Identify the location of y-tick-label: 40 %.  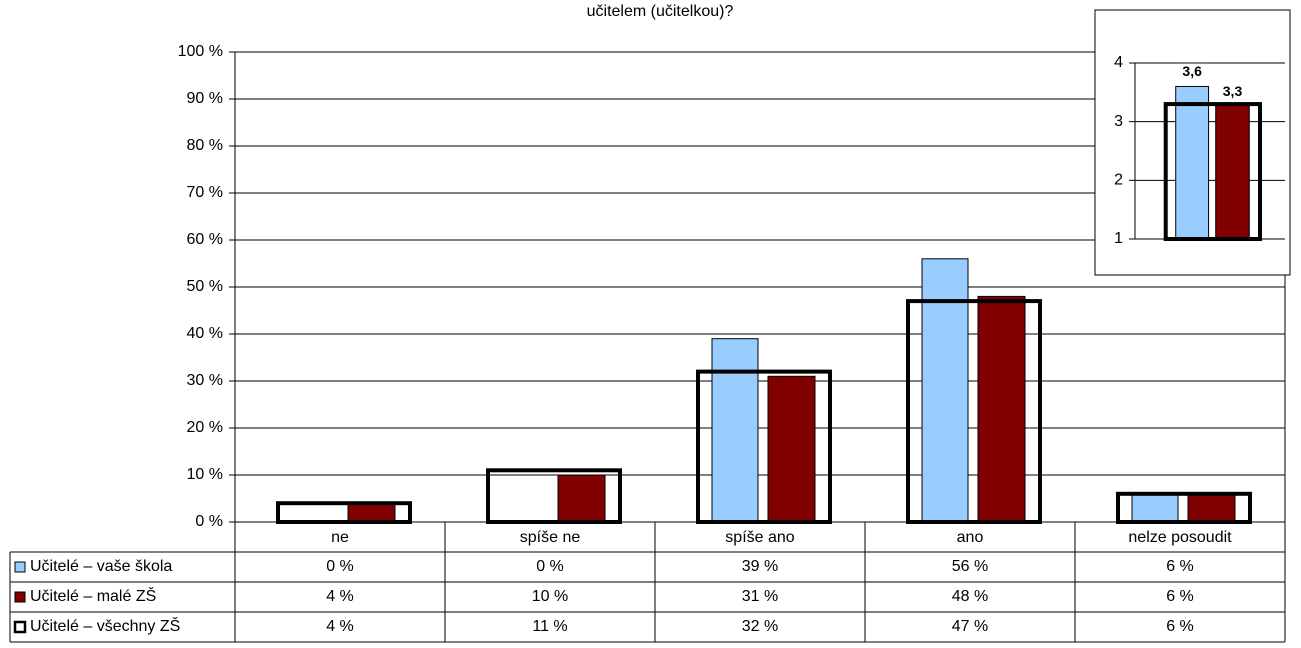
(205, 333).